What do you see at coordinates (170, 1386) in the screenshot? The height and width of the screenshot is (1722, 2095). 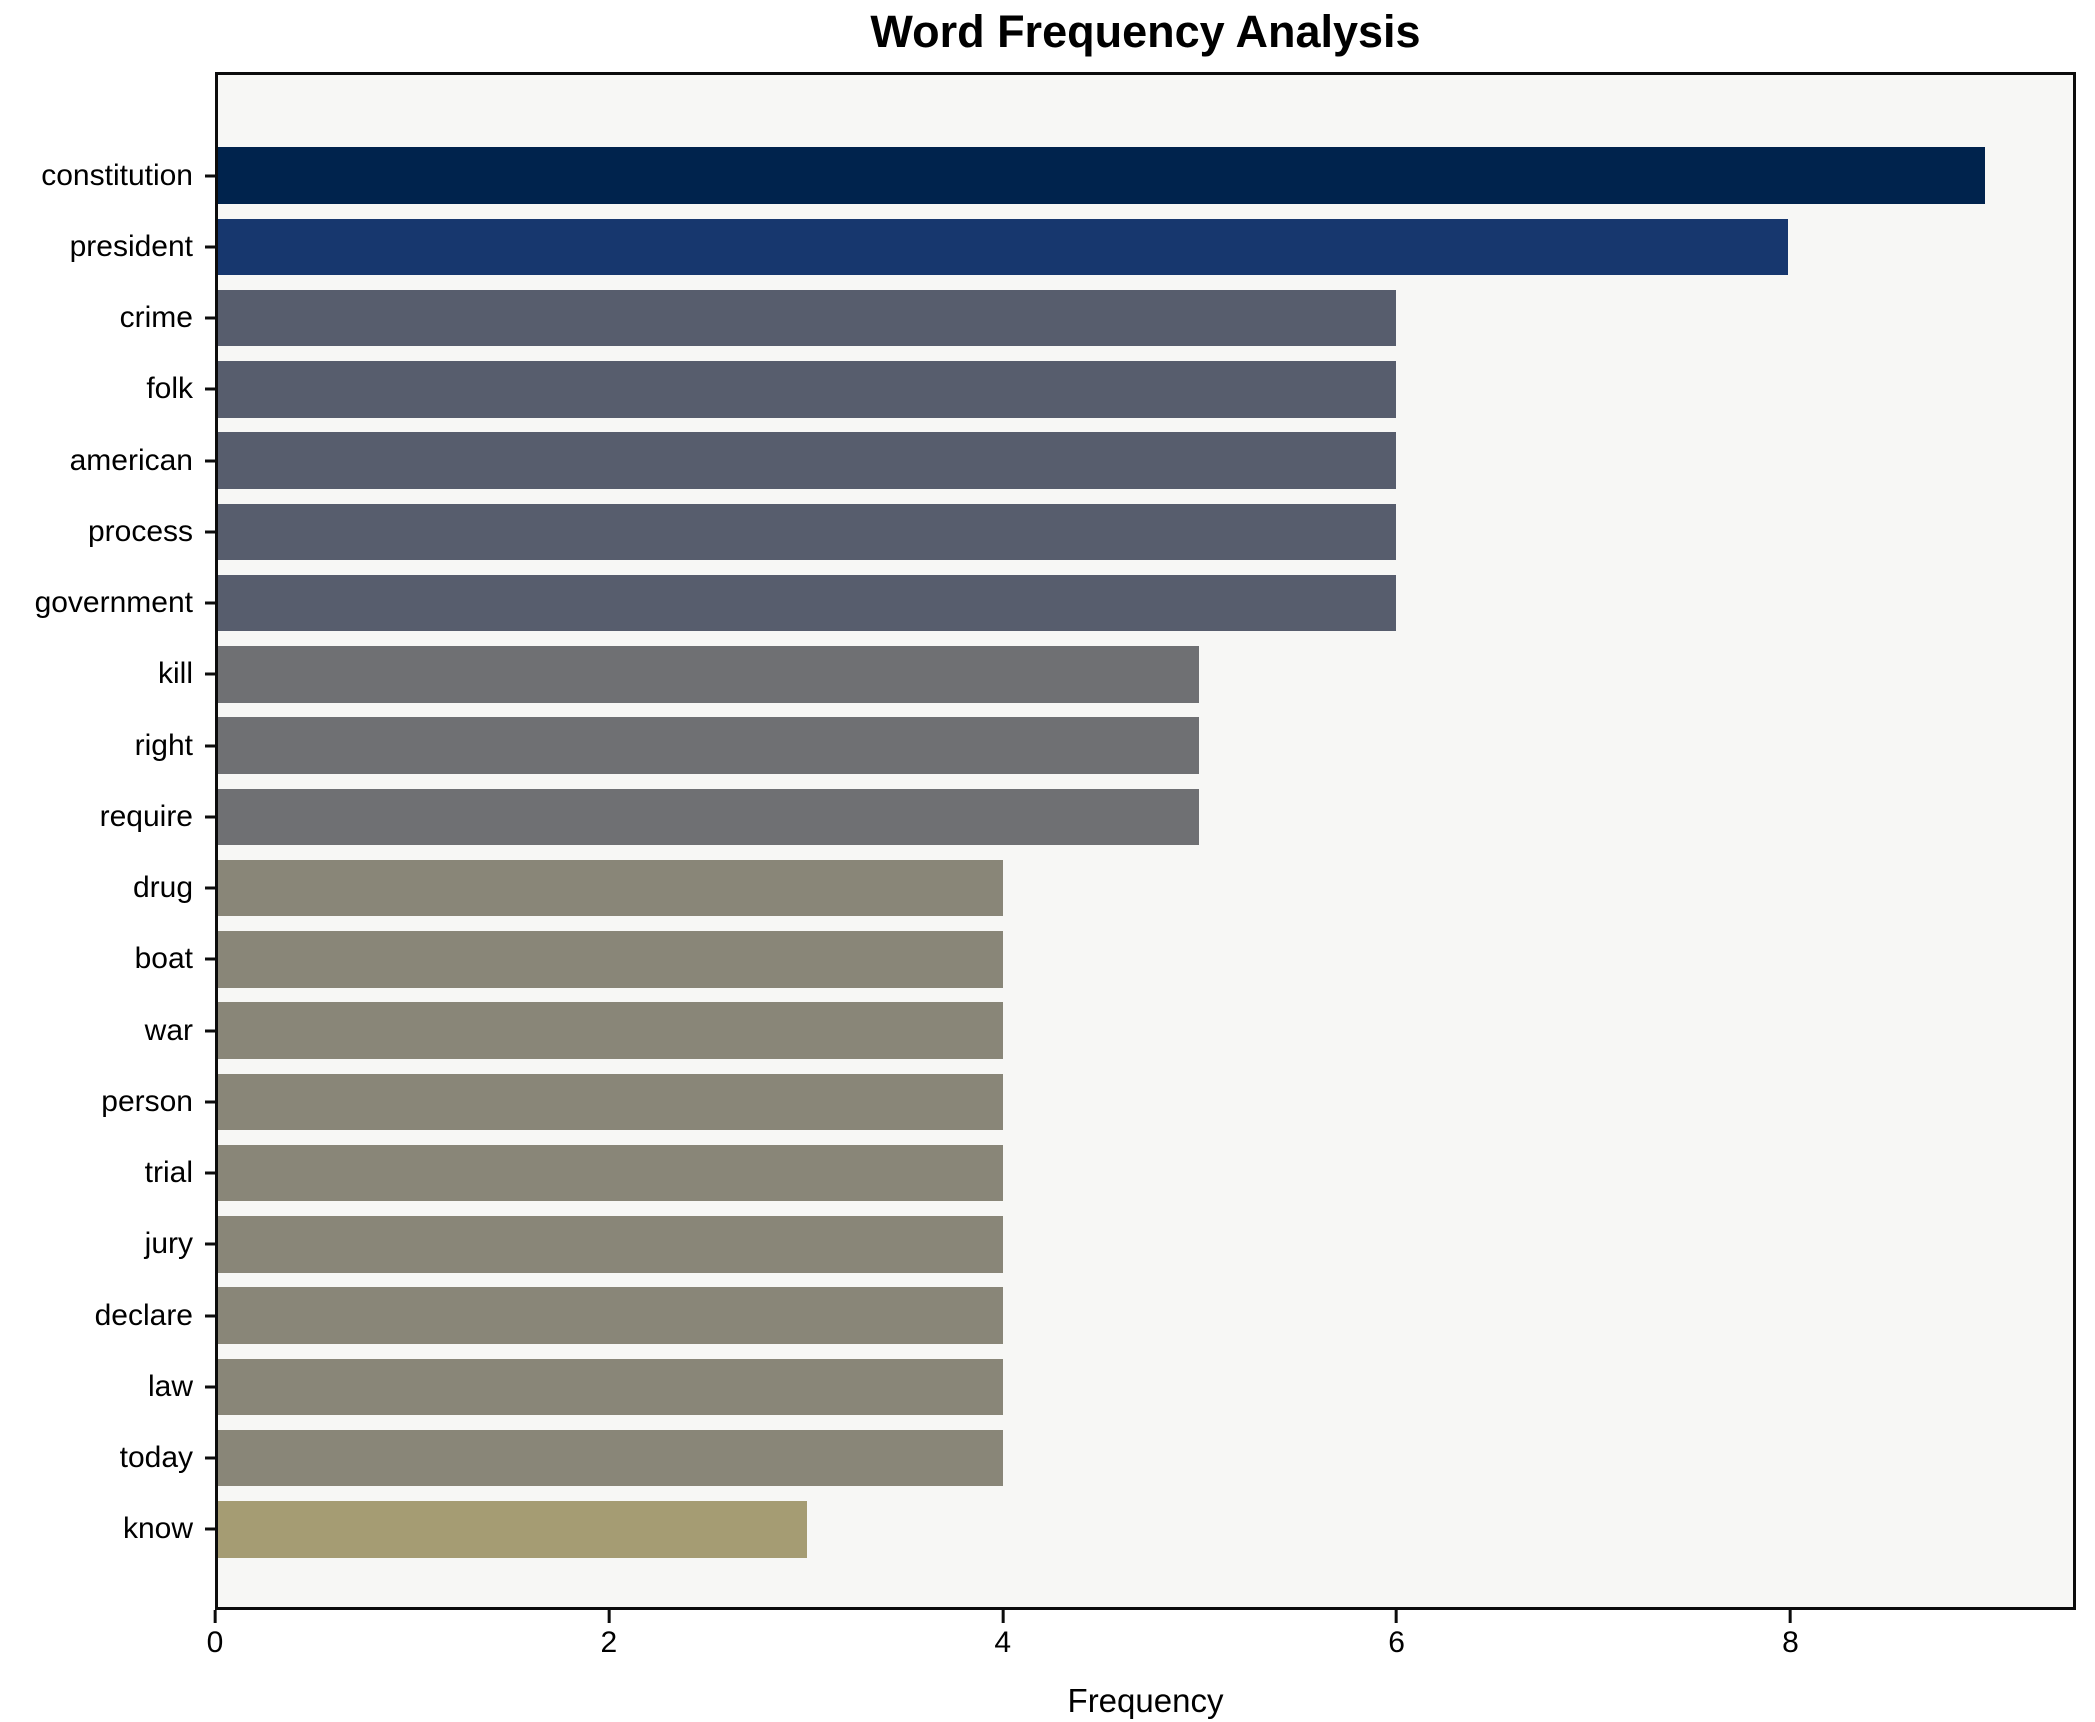 I see `y-tick-label: law` at bounding box center [170, 1386].